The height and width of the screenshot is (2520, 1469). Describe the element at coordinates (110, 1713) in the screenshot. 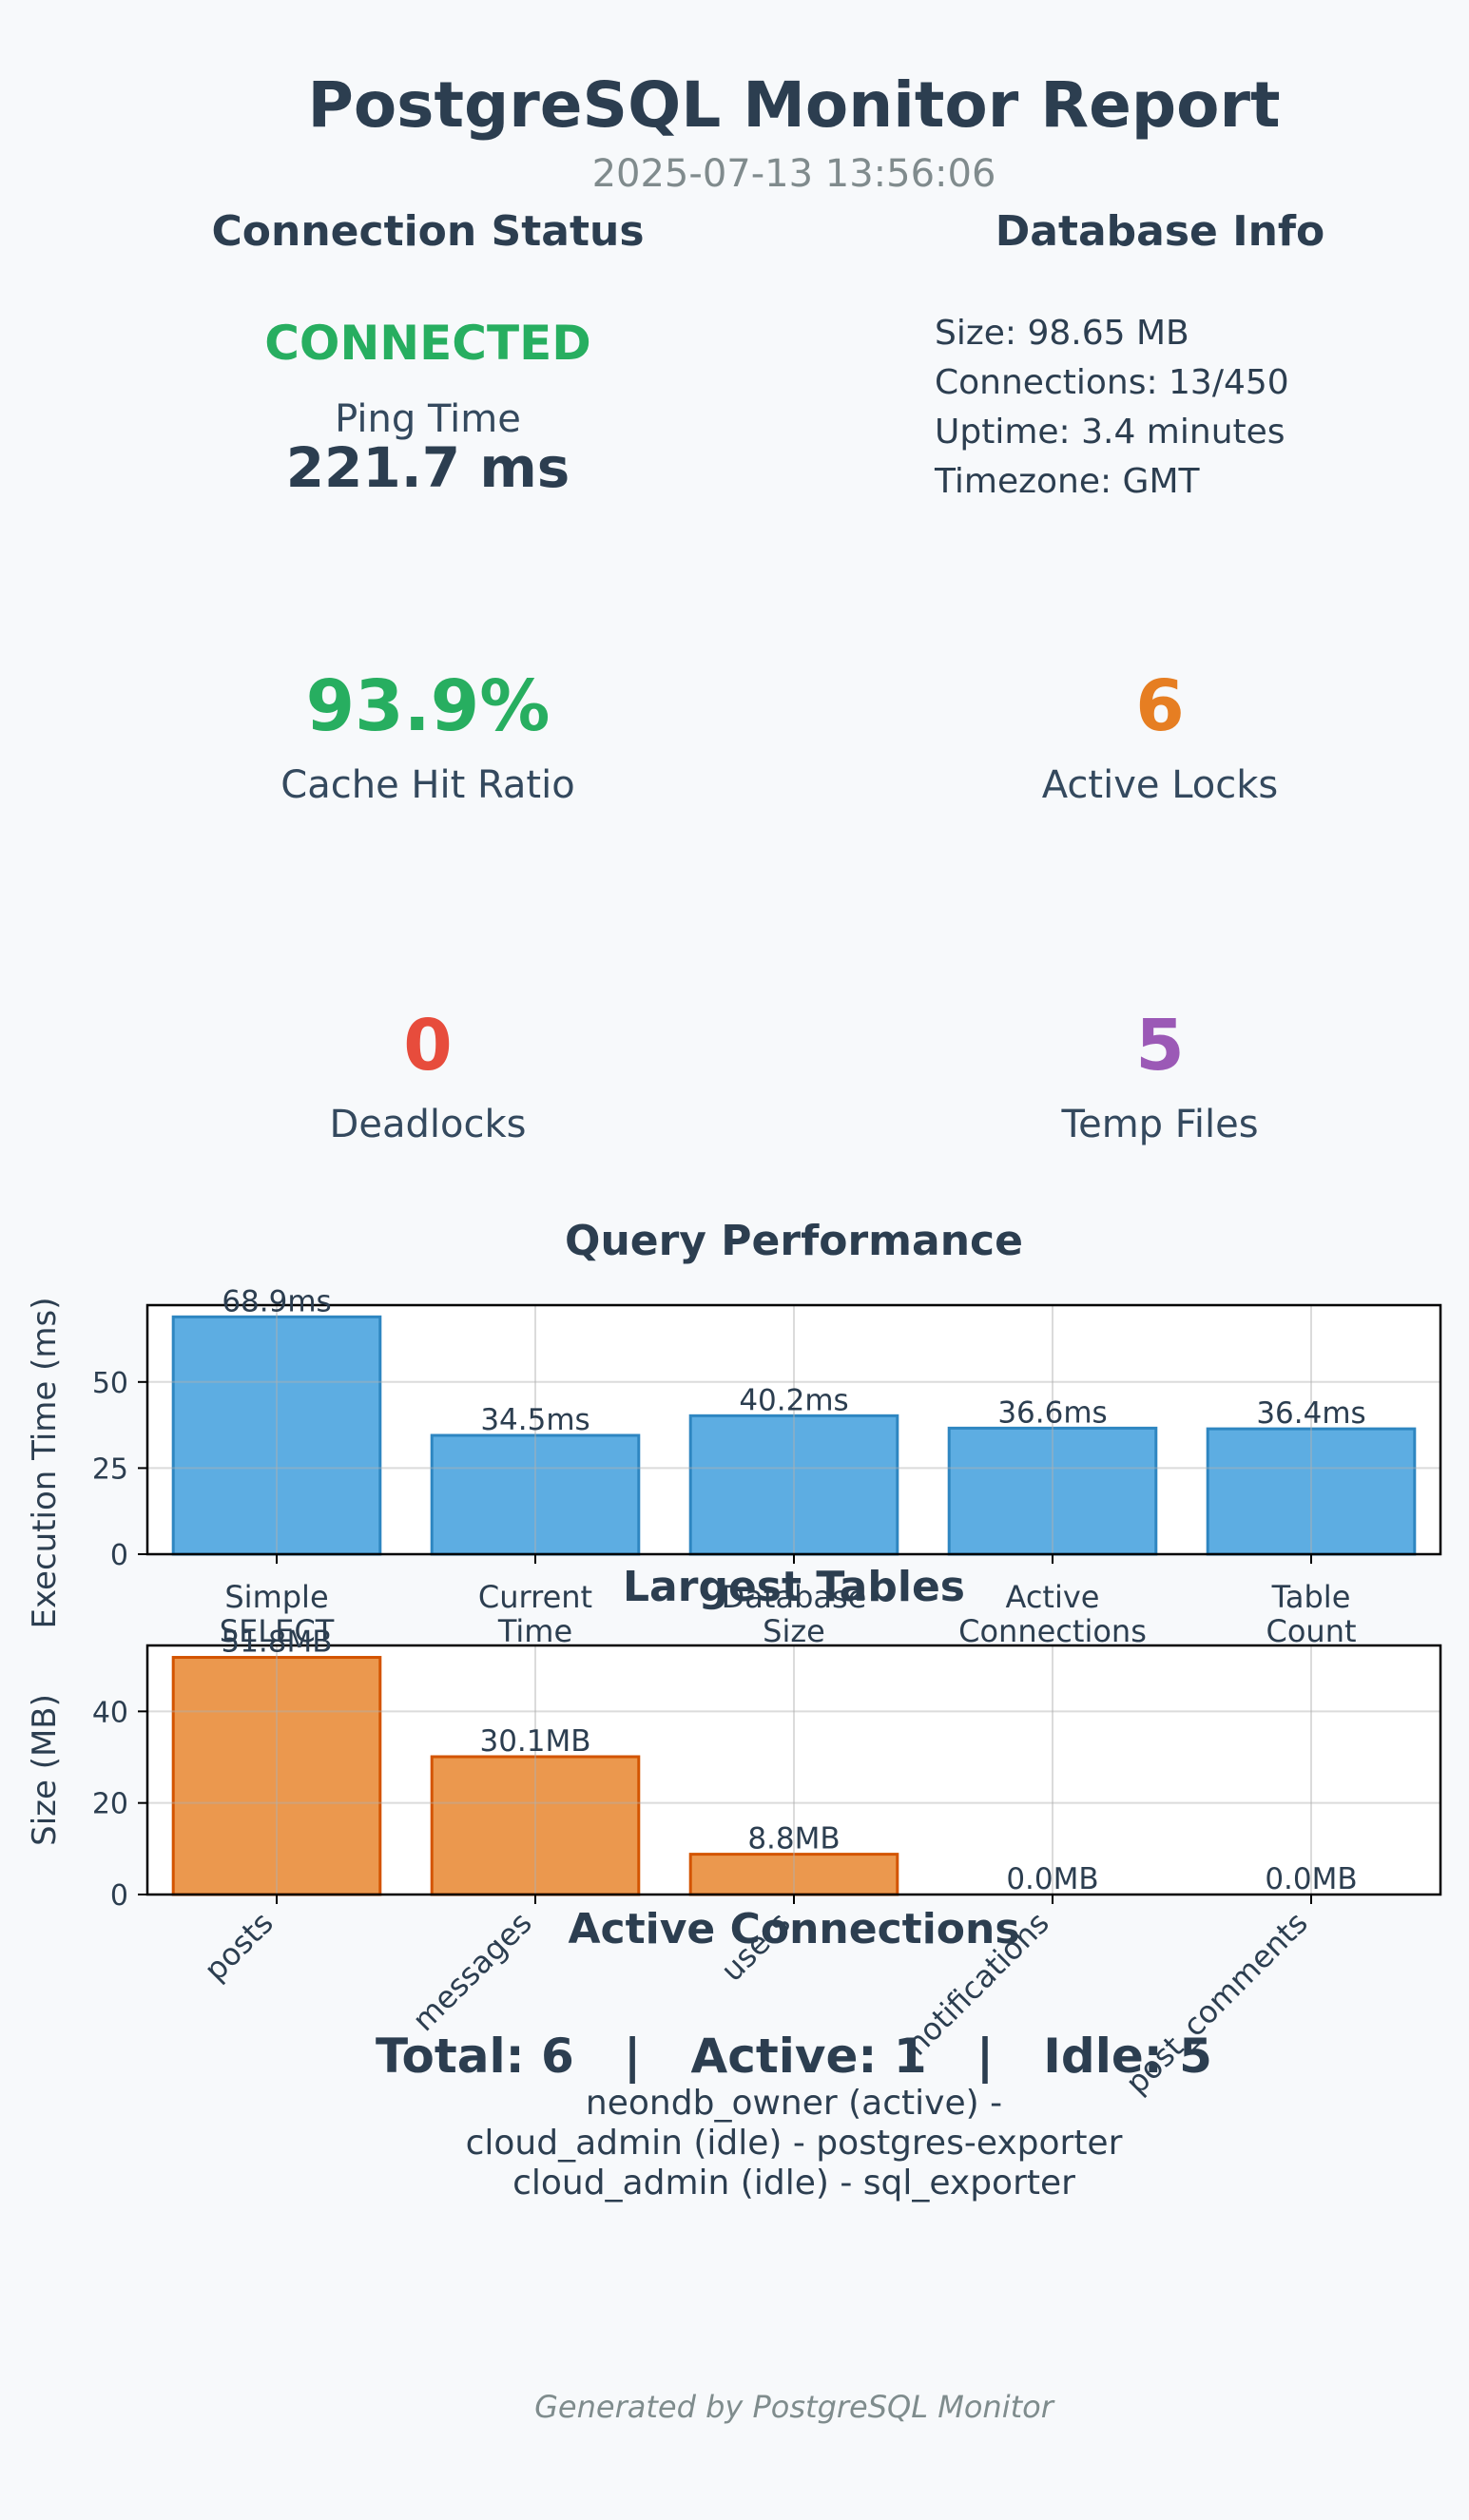

I see `largest-tables-ytick-label: 40` at that location.